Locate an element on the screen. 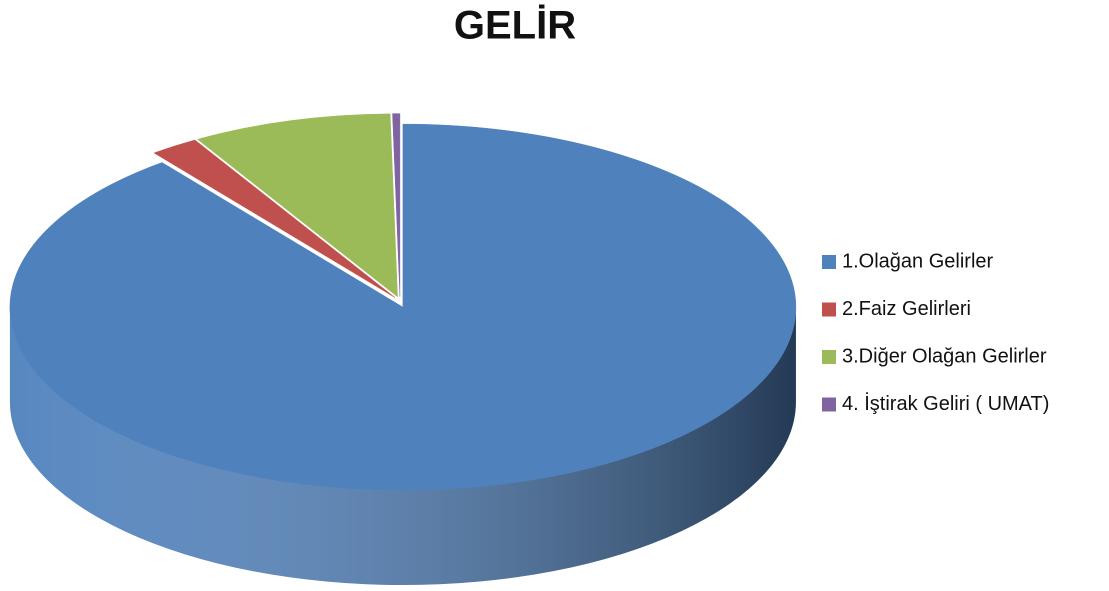  legend-label: 4. İştirak Geliri ( UMAT) is located at coordinates (945, 403).